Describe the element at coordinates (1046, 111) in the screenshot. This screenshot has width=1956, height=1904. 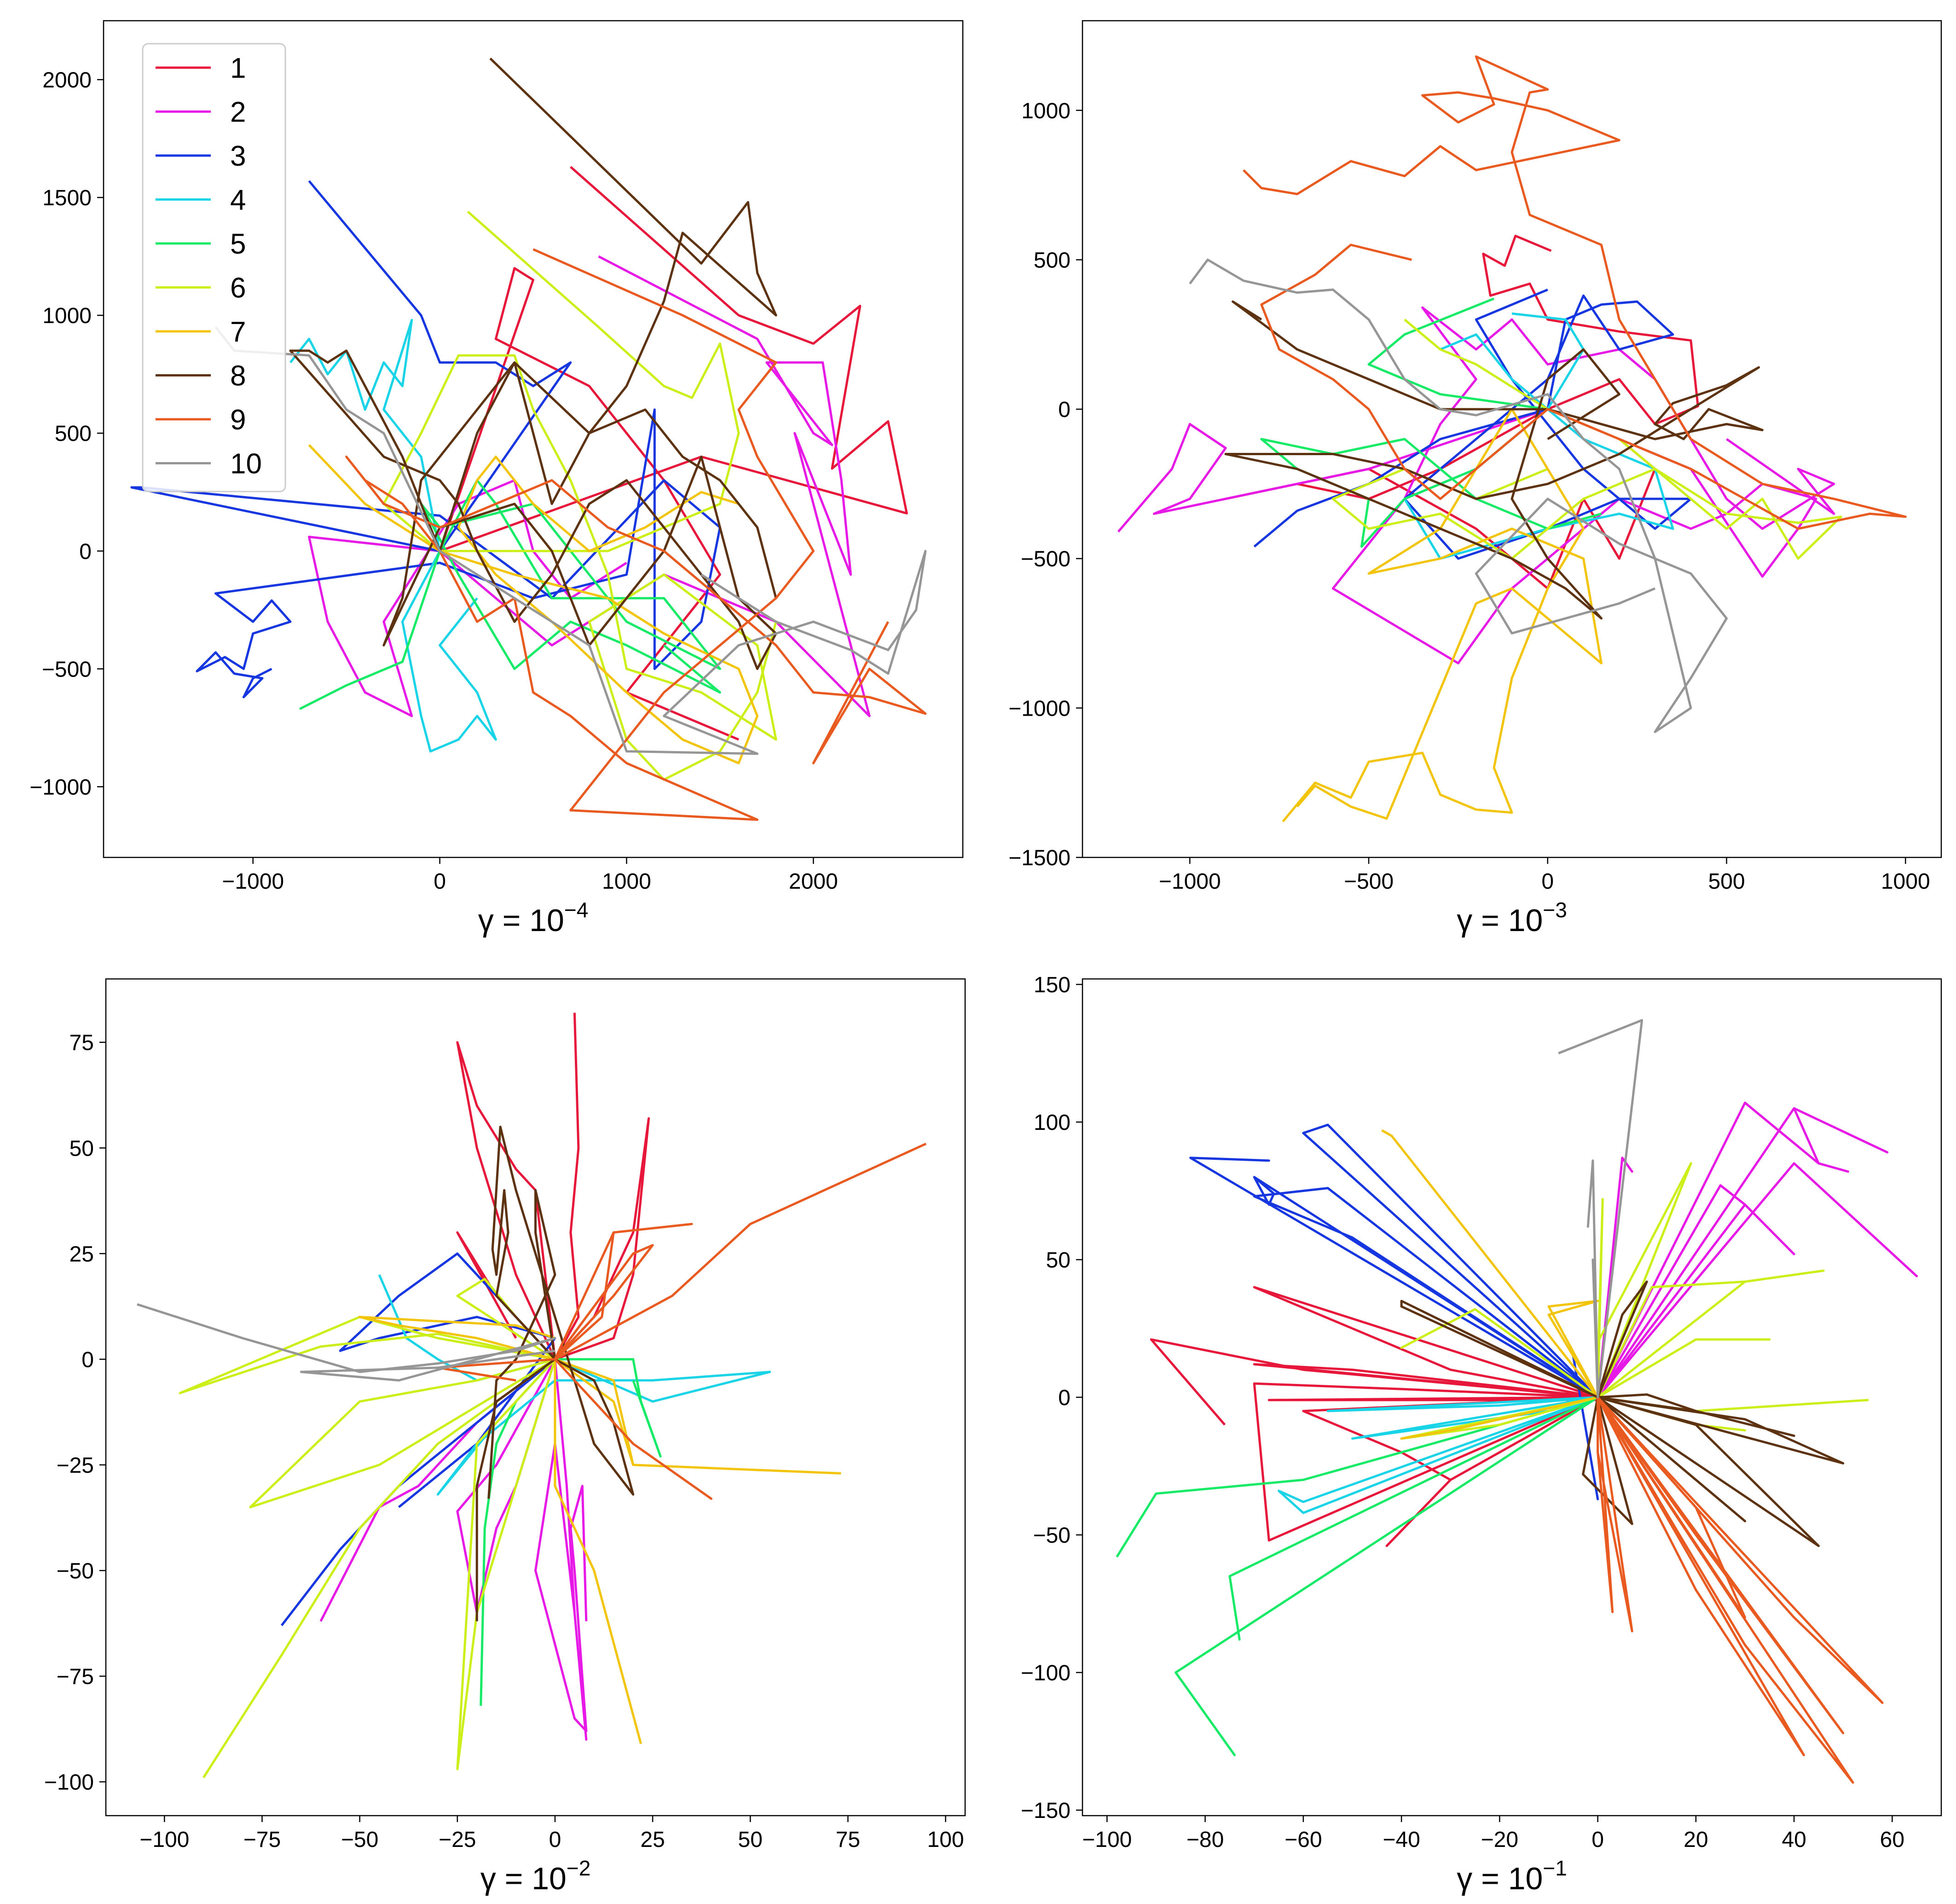
I see `y-tick-label: 1000` at that location.